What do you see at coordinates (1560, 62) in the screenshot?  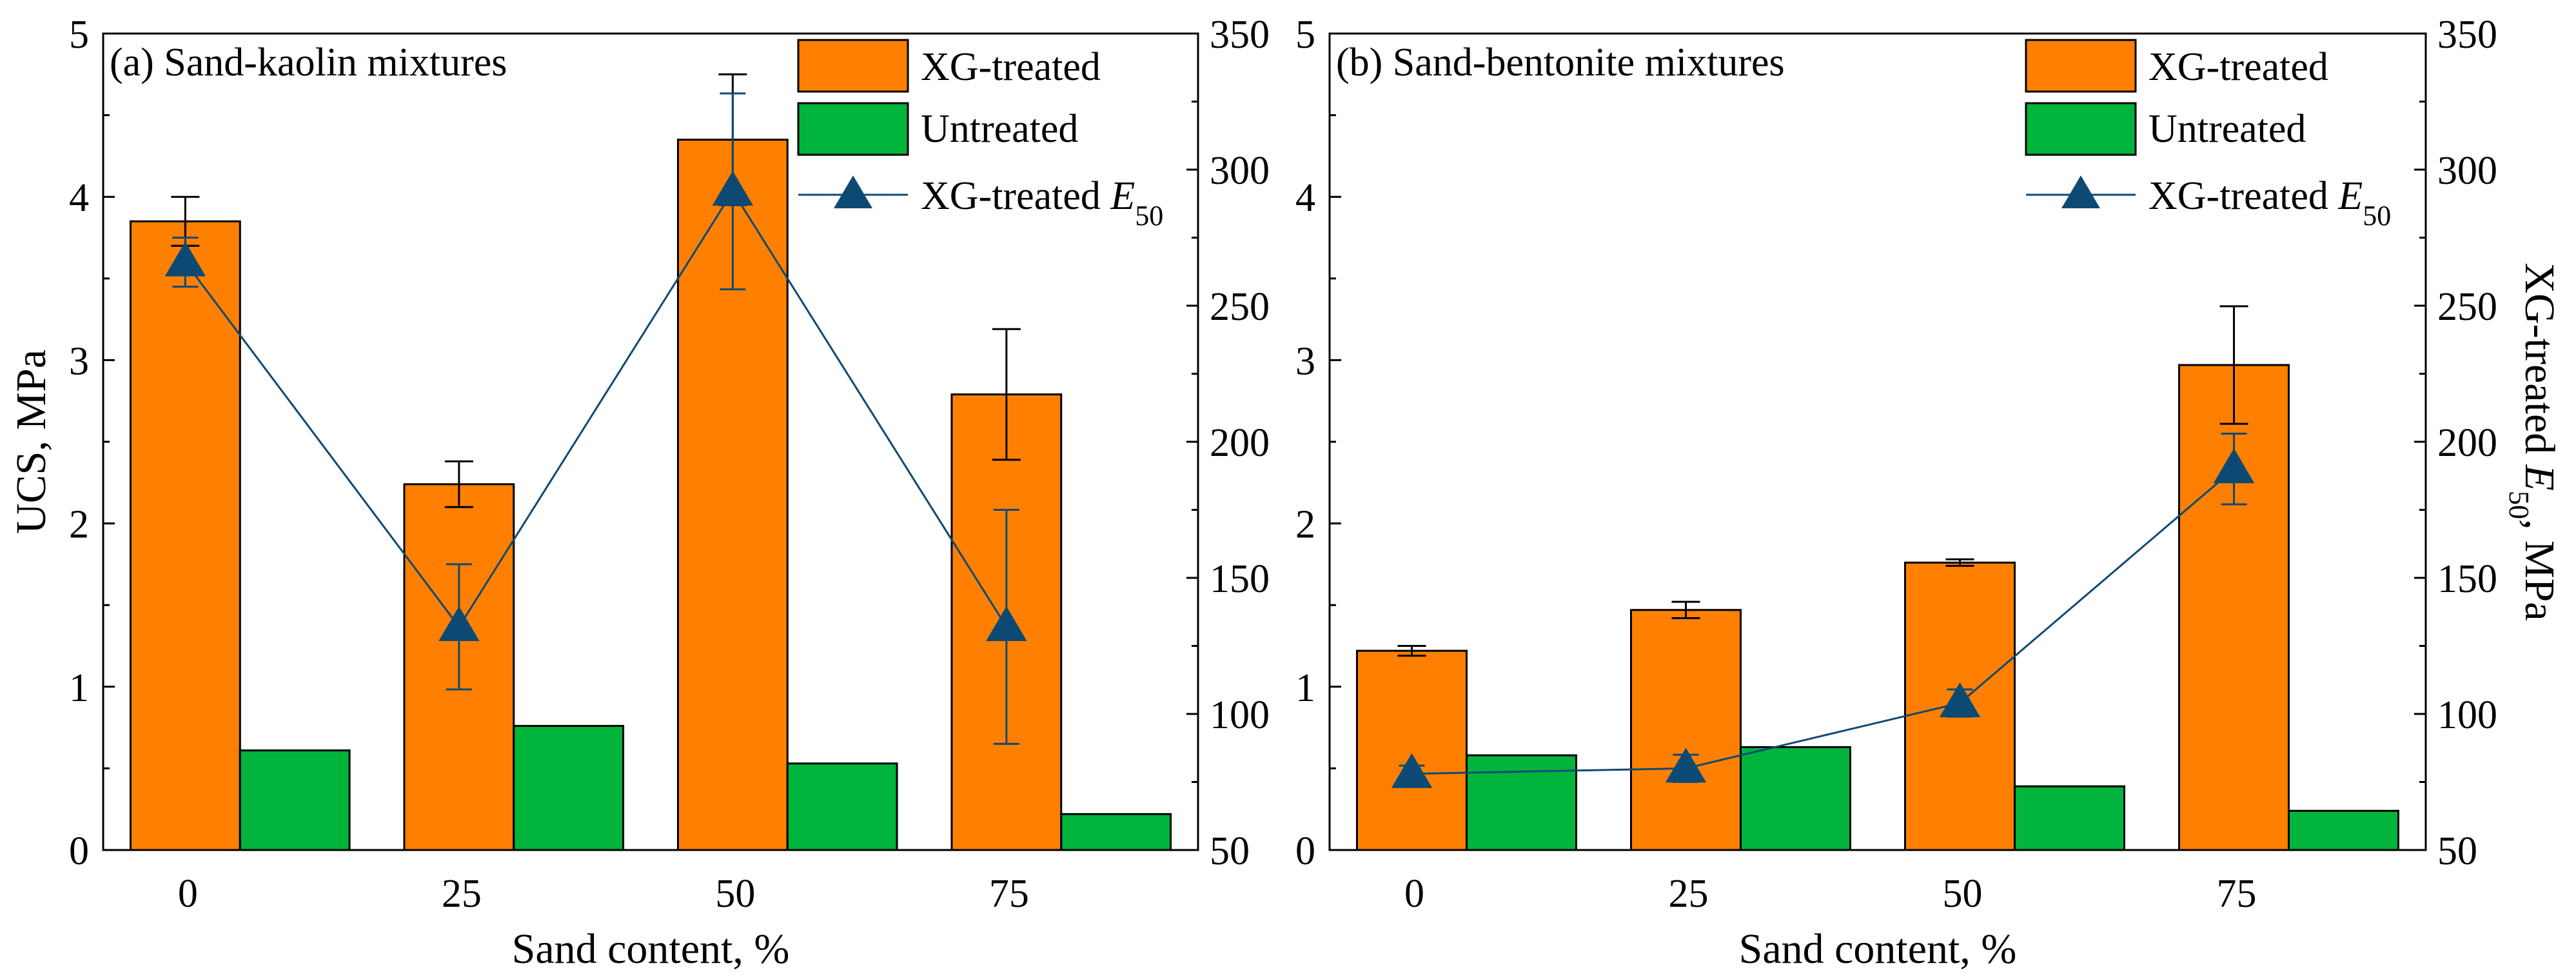 I see `panel-title: (b) Sand-bentonite mixtures` at bounding box center [1560, 62].